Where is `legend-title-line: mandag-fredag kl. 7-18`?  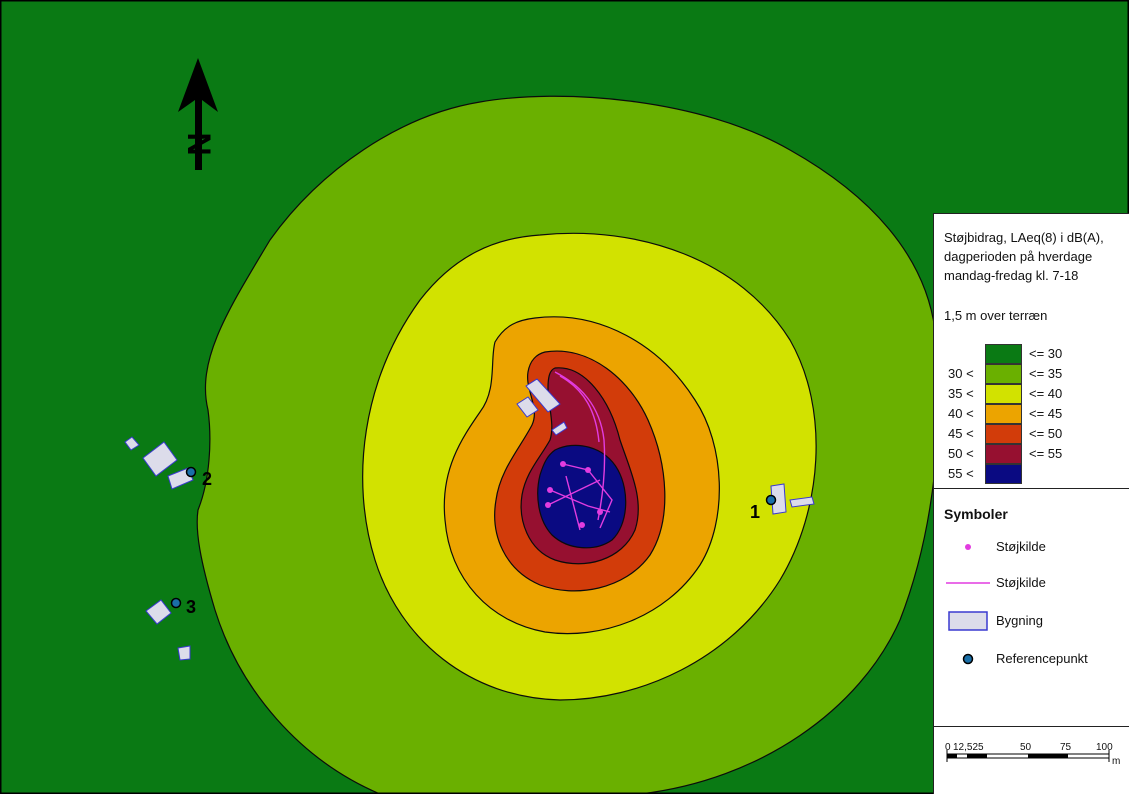 legend-title-line: mandag-fredag kl. 7-18 is located at coordinates (1011, 275).